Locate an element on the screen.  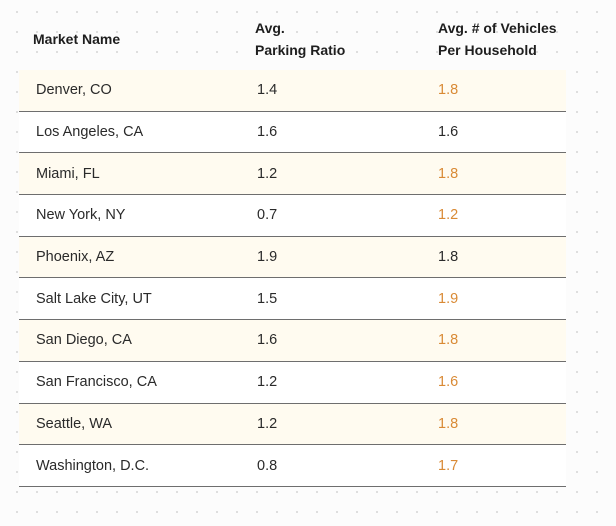
cell-parking-ratio: 1.9 is located at coordinates (267, 257).